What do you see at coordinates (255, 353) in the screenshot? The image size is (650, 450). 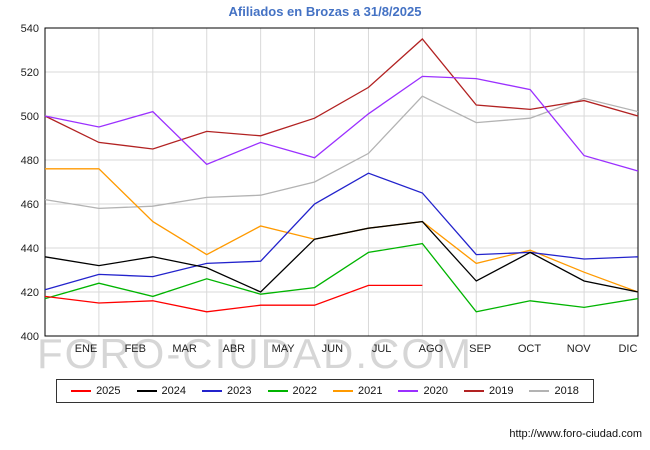 I see `watermark: FORO-CIUDAD.COM` at bounding box center [255, 353].